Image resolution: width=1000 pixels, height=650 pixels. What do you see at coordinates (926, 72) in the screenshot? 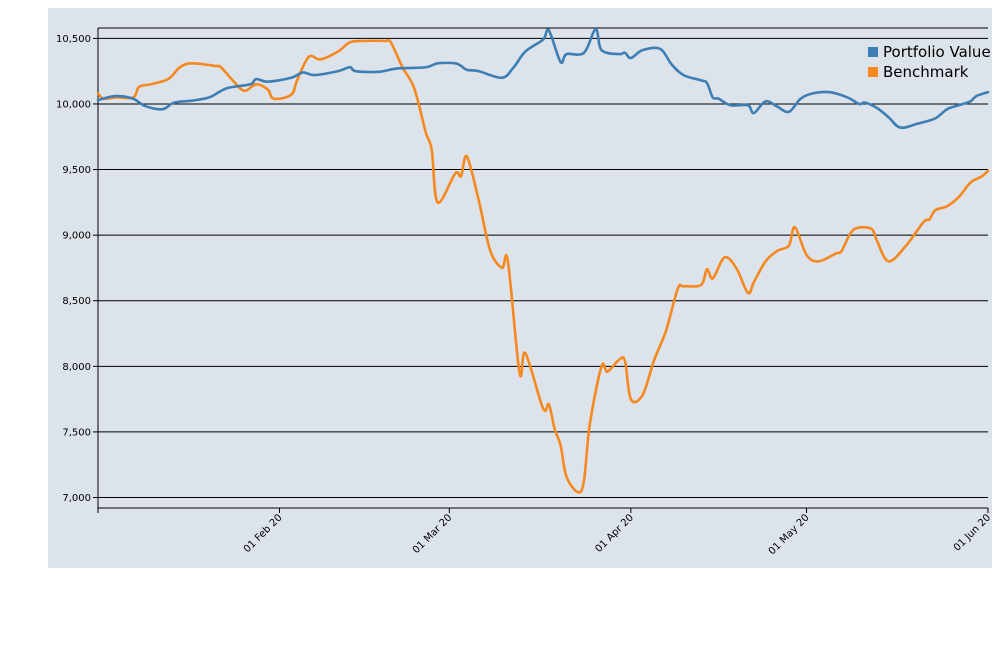
I see `benchmark-legend-label: Benchmark` at bounding box center [926, 72].